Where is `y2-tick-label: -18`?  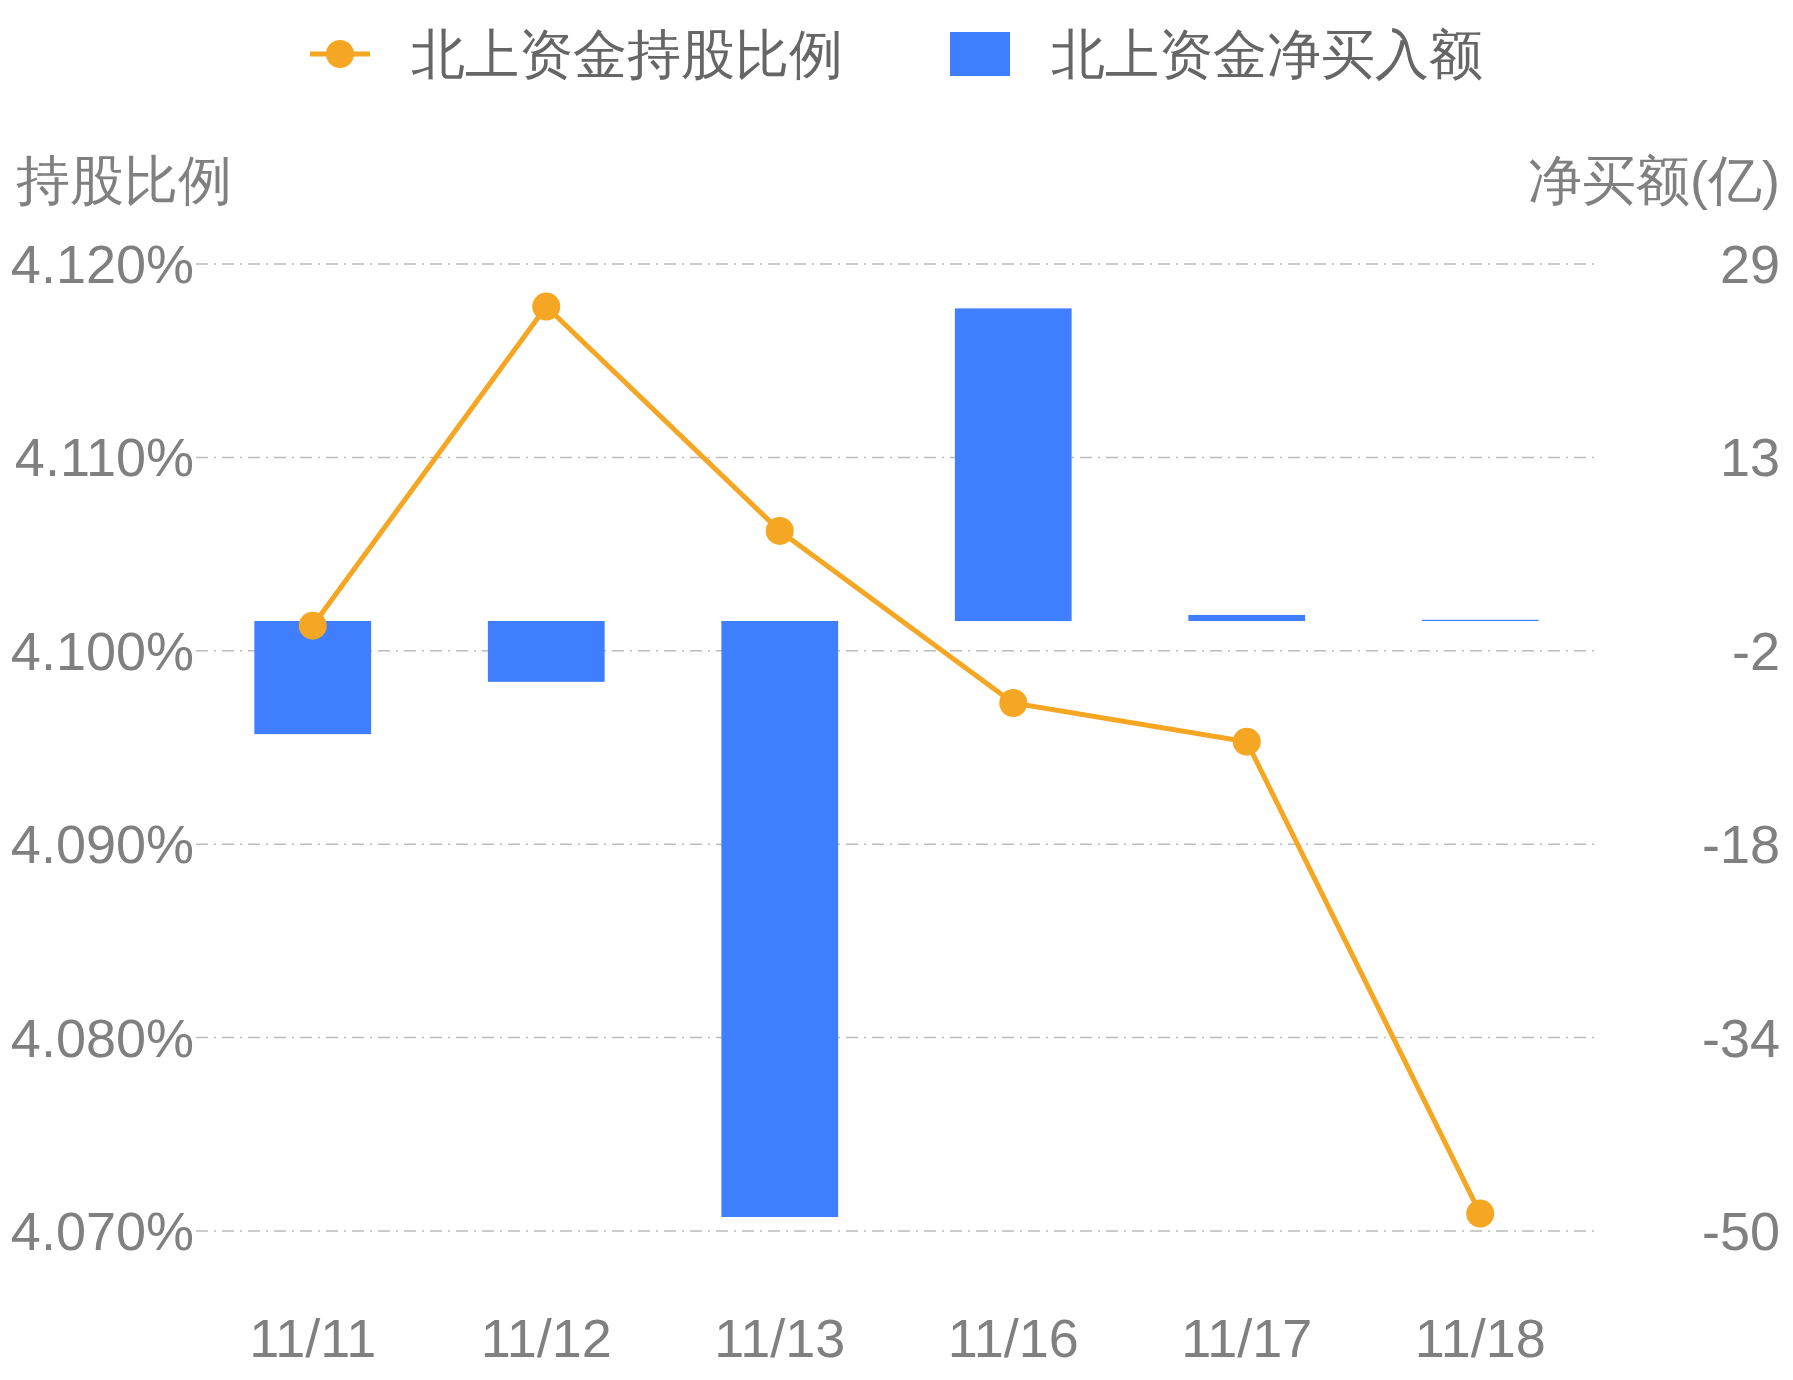 y2-tick-label: -18 is located at coordinates (1740, 844).